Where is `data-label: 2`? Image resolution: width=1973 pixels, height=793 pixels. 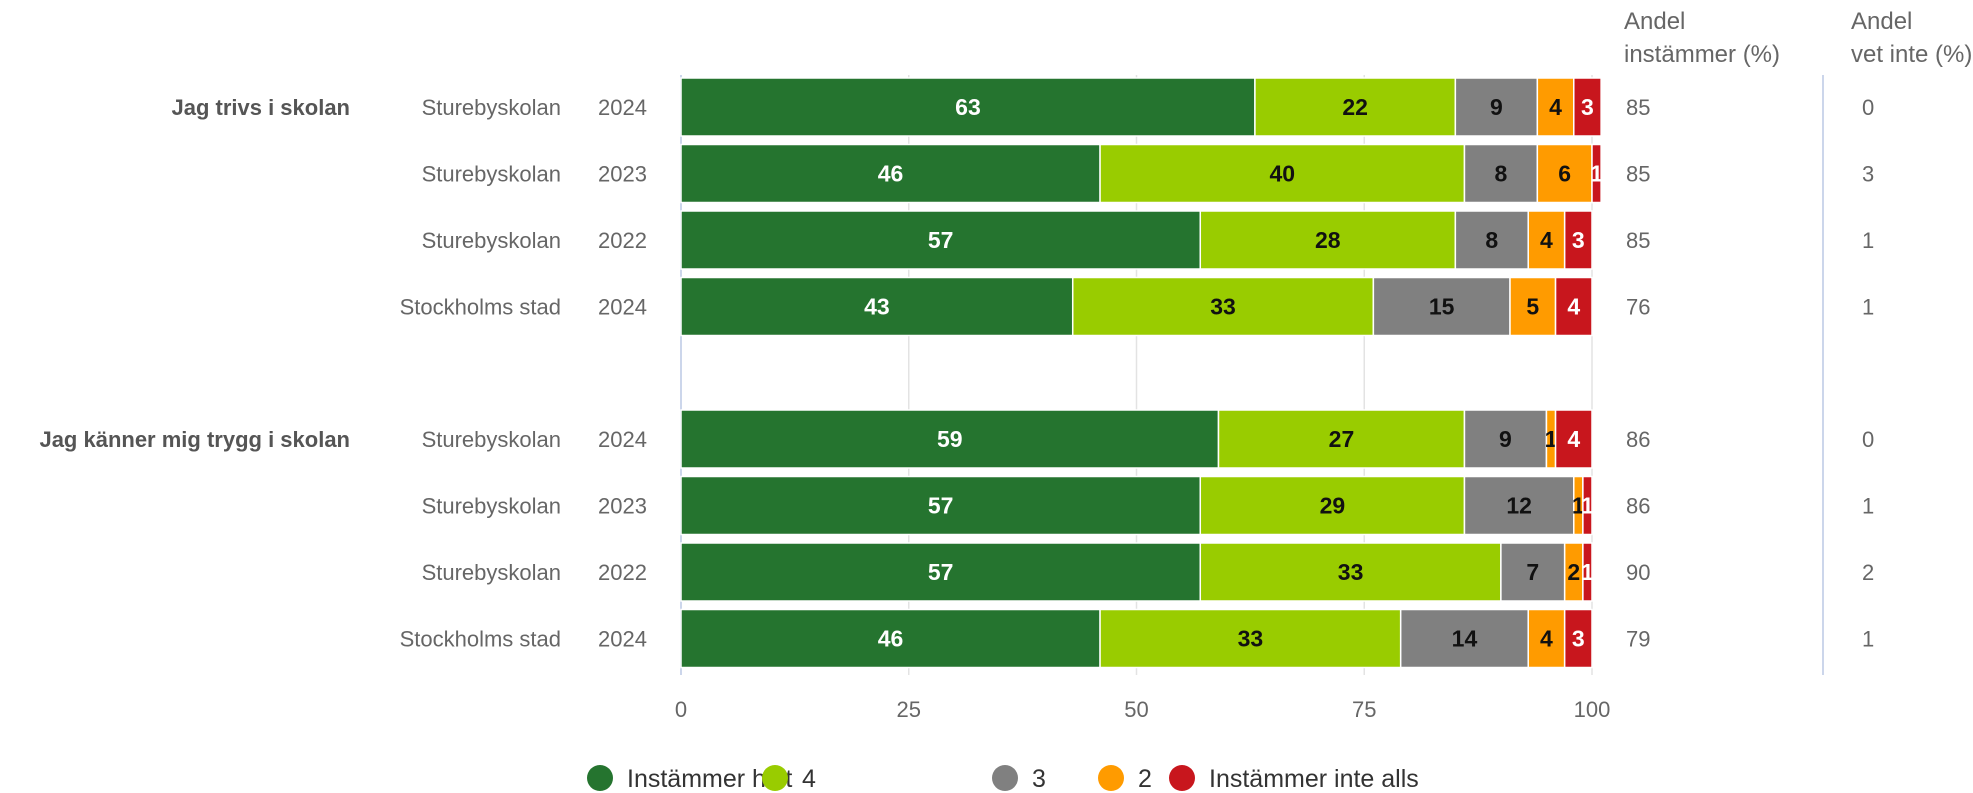
data-label: 2 is located at coordinates (1573, 572).